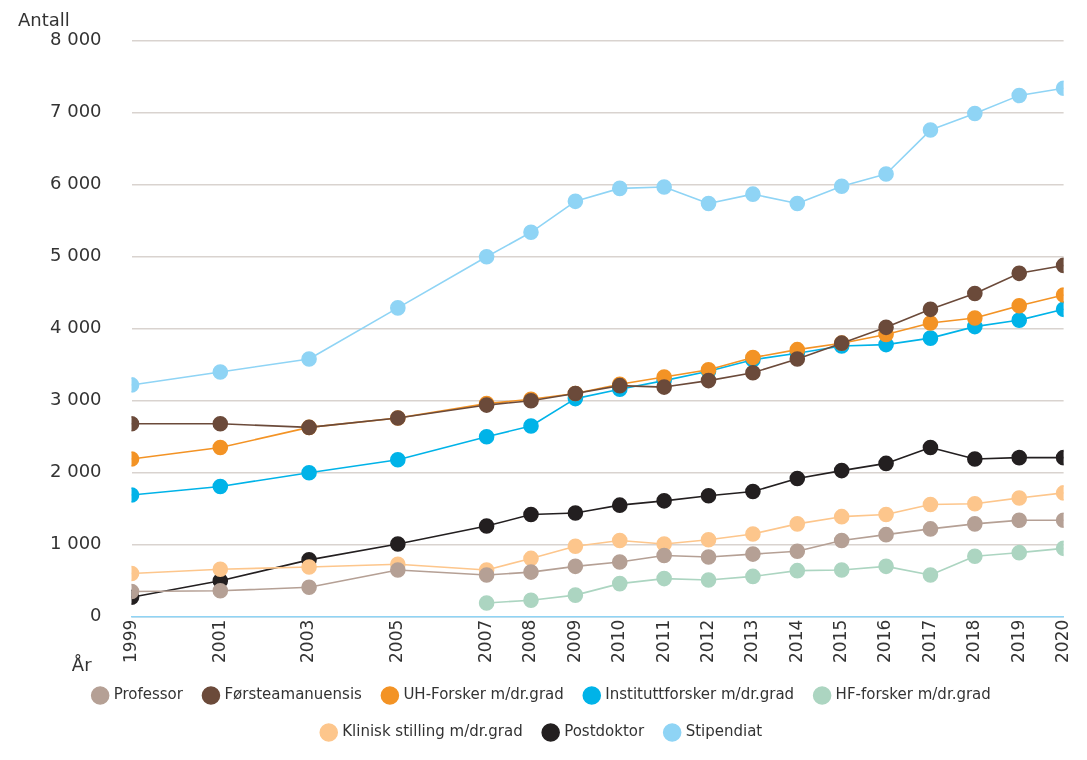  I want to click on x-tick-label: 2003, so click(307, 641).